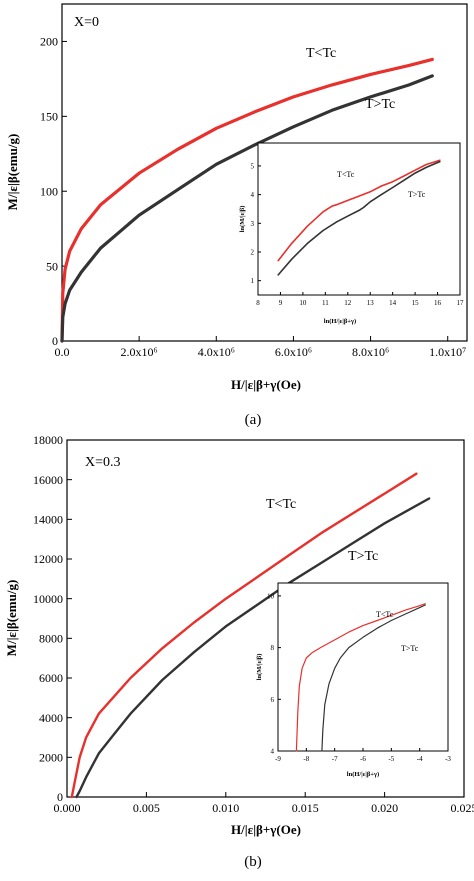 The image size is (474, 881). Describe the element at coordinates (391, 759) in the screenshot. I see `x-tick-label: -5` at that location.